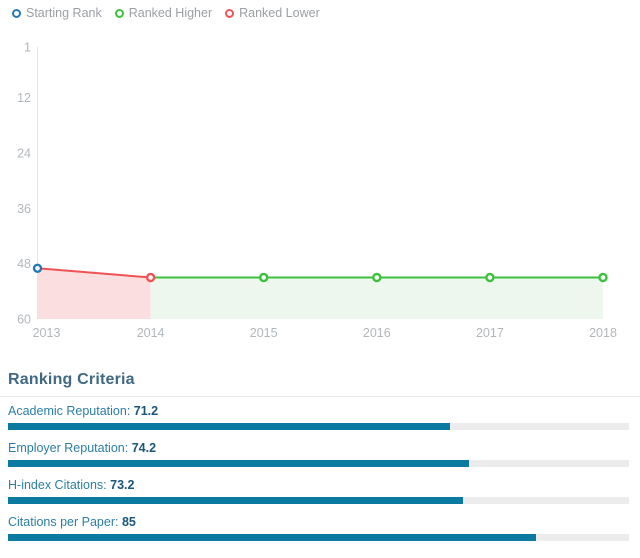 The width and height of the screenshot is (640, 558). What do you see at coordinates (65, 522) in the screenshot?
I see `criteria-name: Citations per Paper:` at bounding box center [65, 522].